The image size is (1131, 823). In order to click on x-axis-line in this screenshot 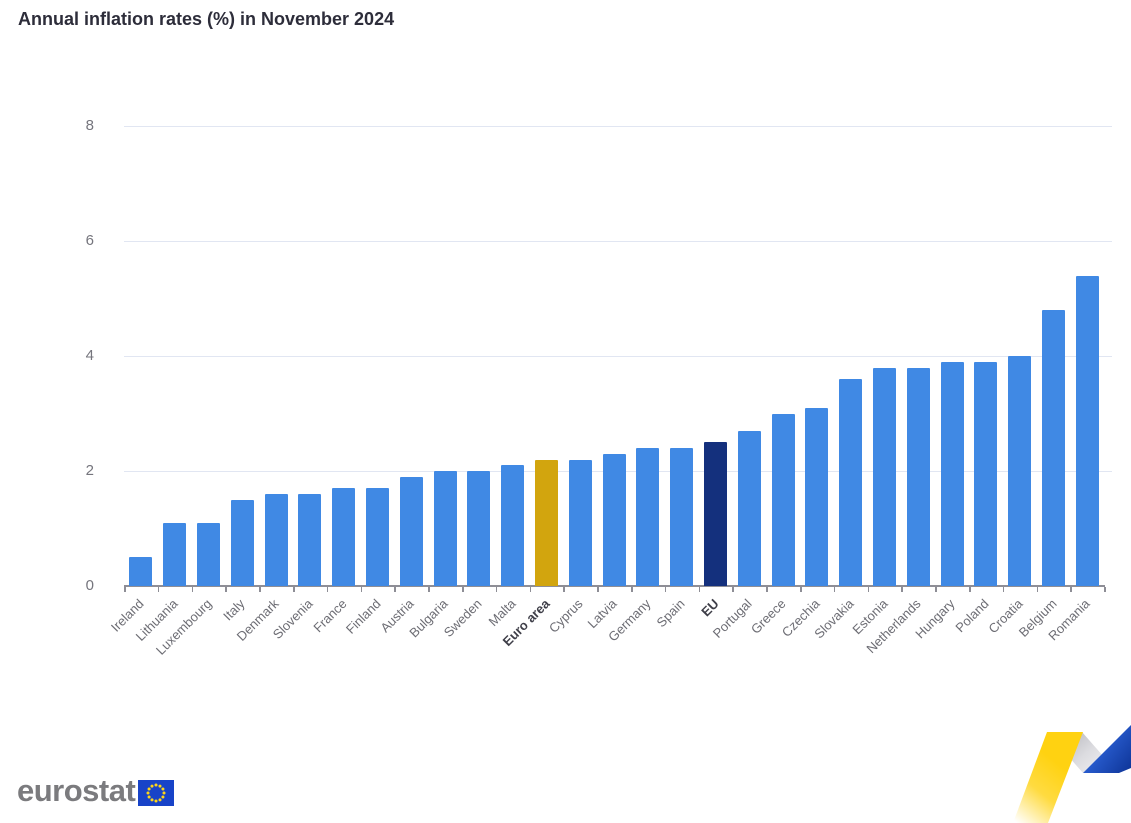, I will do `click(615, 586)`.